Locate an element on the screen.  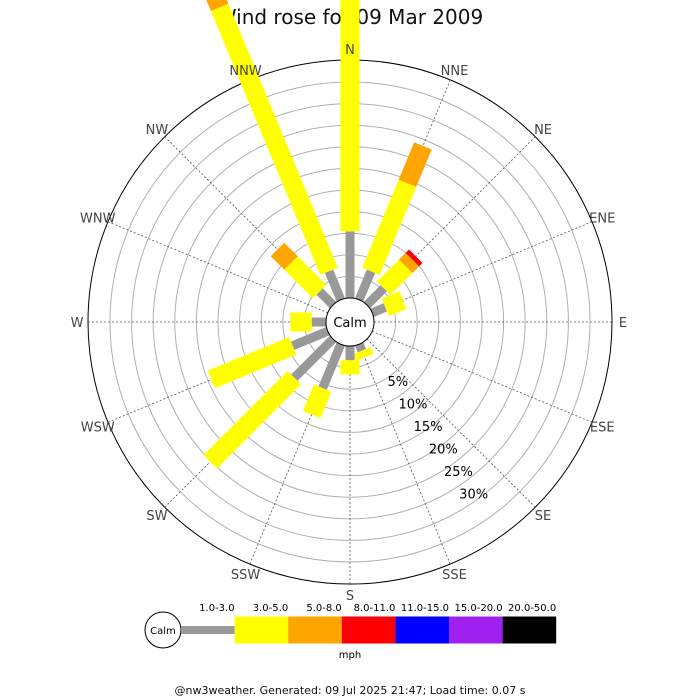
direction-label-nw: NW is located at coordinates (157, 130).